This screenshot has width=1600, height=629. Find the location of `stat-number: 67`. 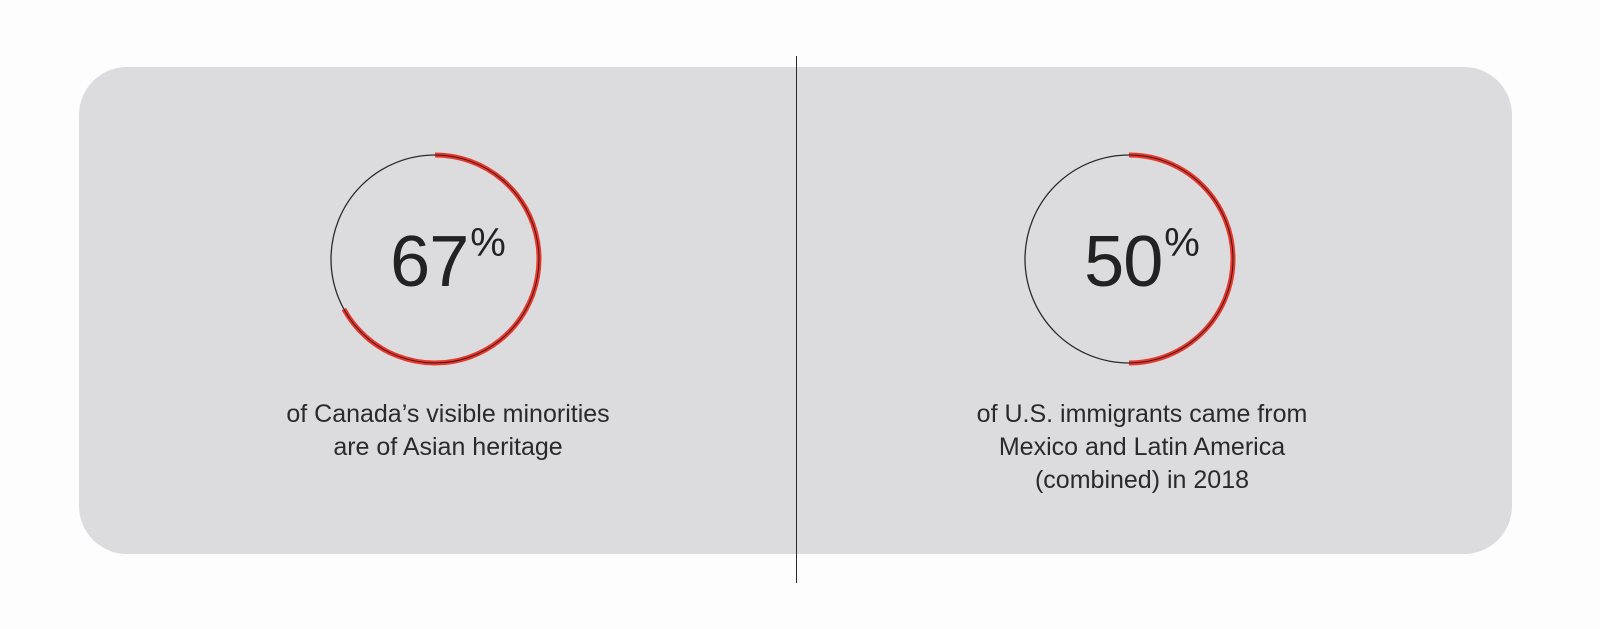

stat-number: 67 is located at coordinates (429, 262).